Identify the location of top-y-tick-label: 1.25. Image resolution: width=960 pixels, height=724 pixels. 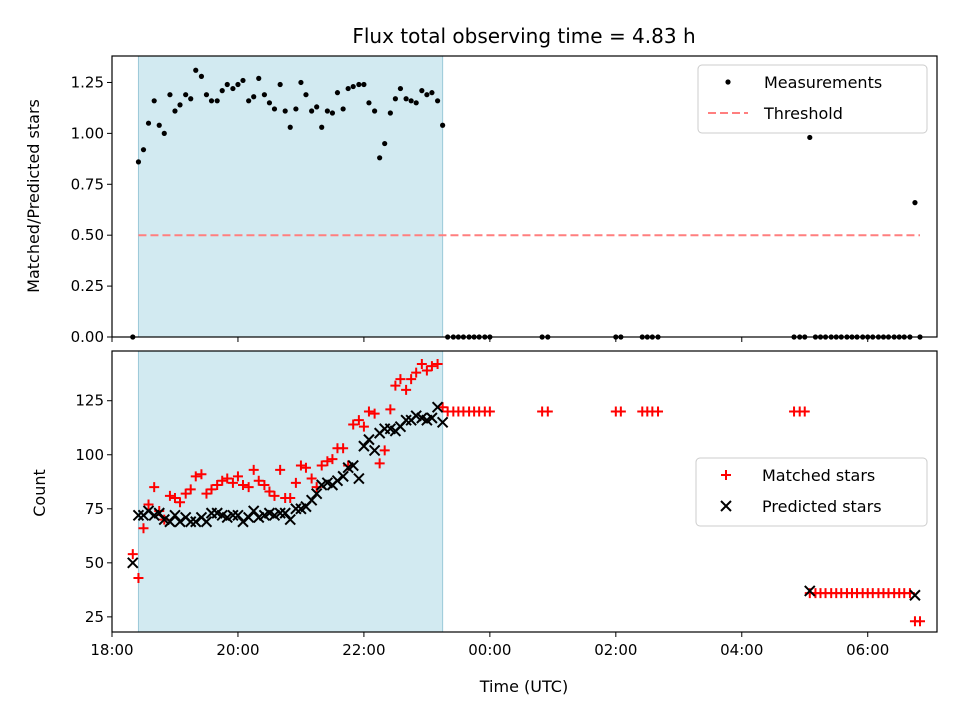
(87, 82).